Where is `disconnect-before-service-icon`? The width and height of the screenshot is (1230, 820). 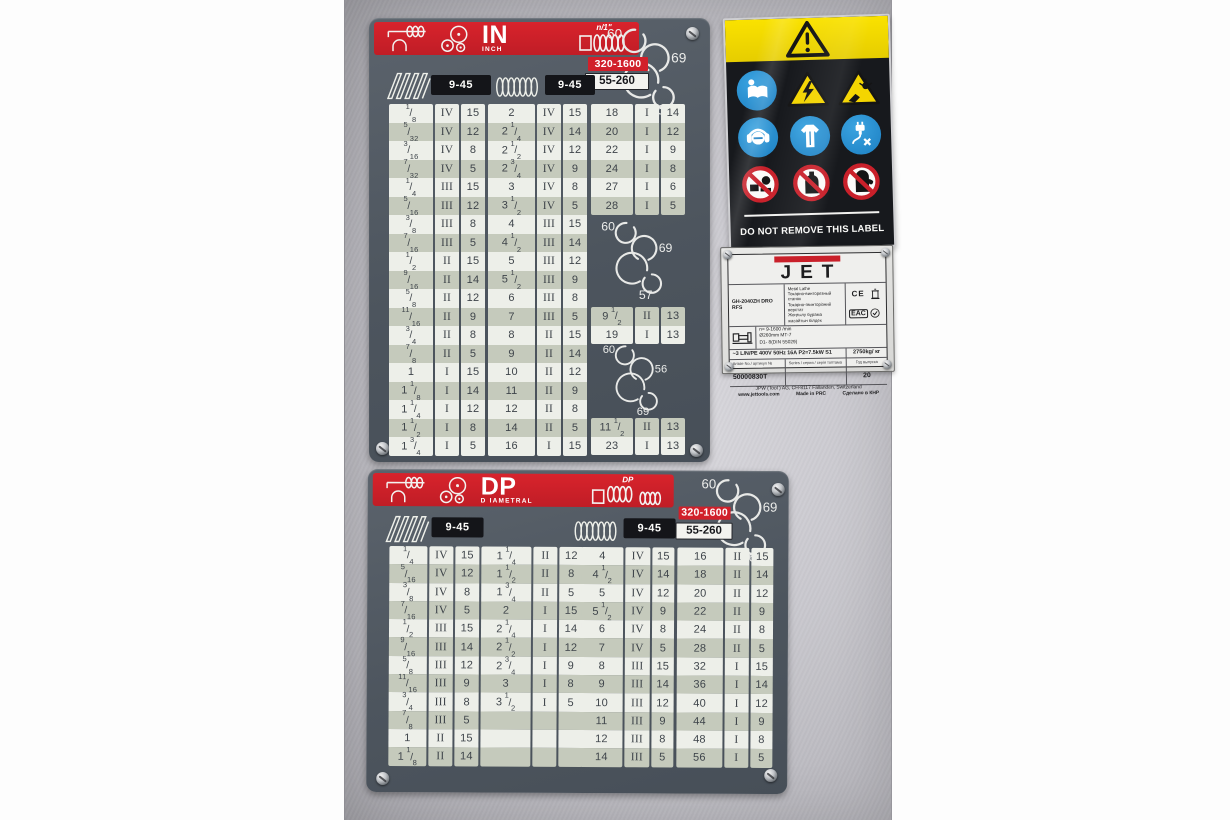
disconnect-before-service-icon is located at coordinates (861, 135).